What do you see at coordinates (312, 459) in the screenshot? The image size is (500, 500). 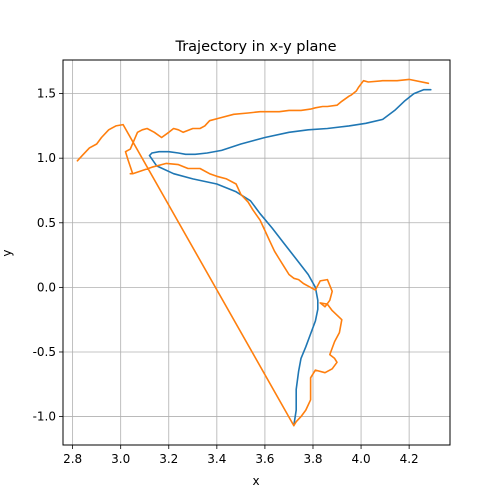 I see `x-tick-label: 3.8` at bounding box center [312, 459].